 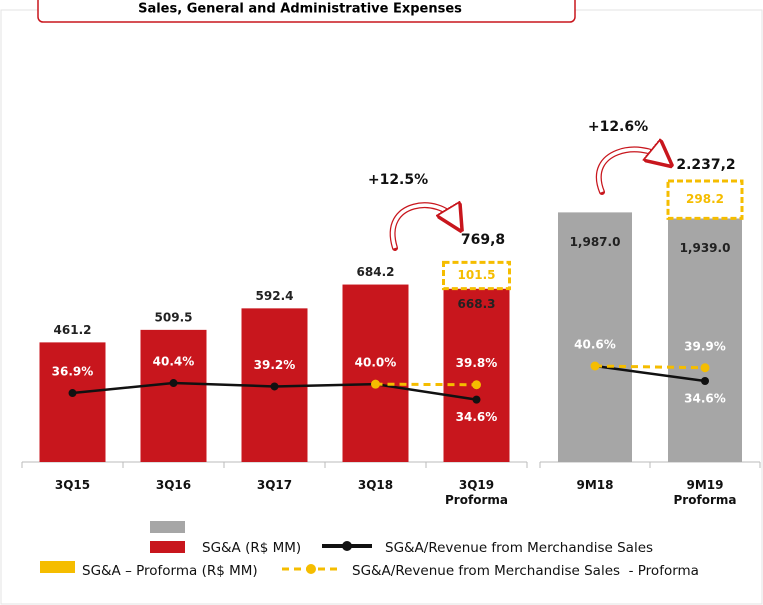 I want to click on line-label: 36.9%, so click(x=73, y=372).